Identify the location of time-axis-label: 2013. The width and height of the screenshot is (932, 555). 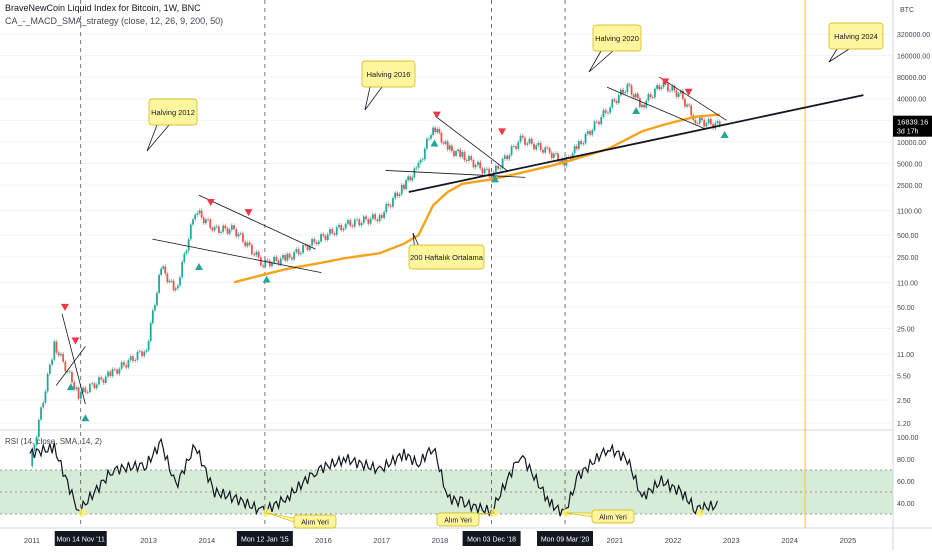
(148, 540).